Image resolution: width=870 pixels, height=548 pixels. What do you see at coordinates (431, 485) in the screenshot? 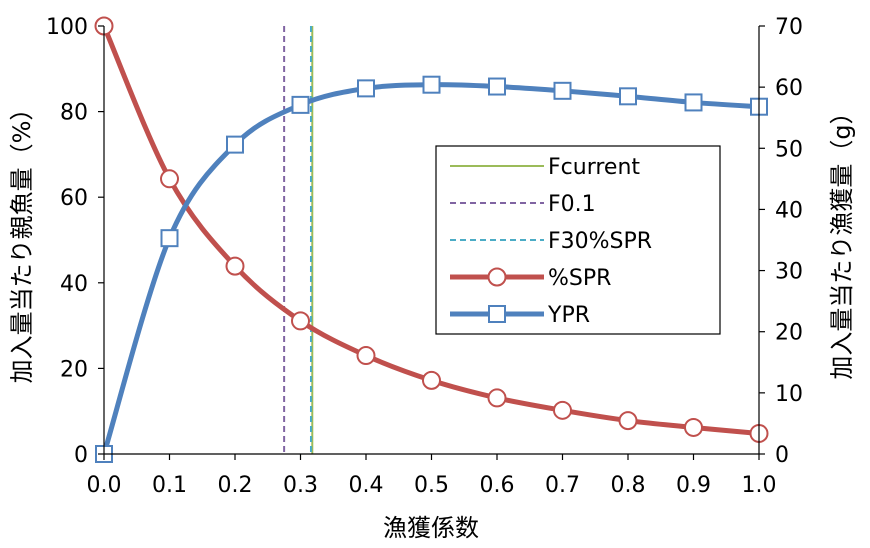
I see `x-tick-label: 0.5` at bounding box center [431, 485].